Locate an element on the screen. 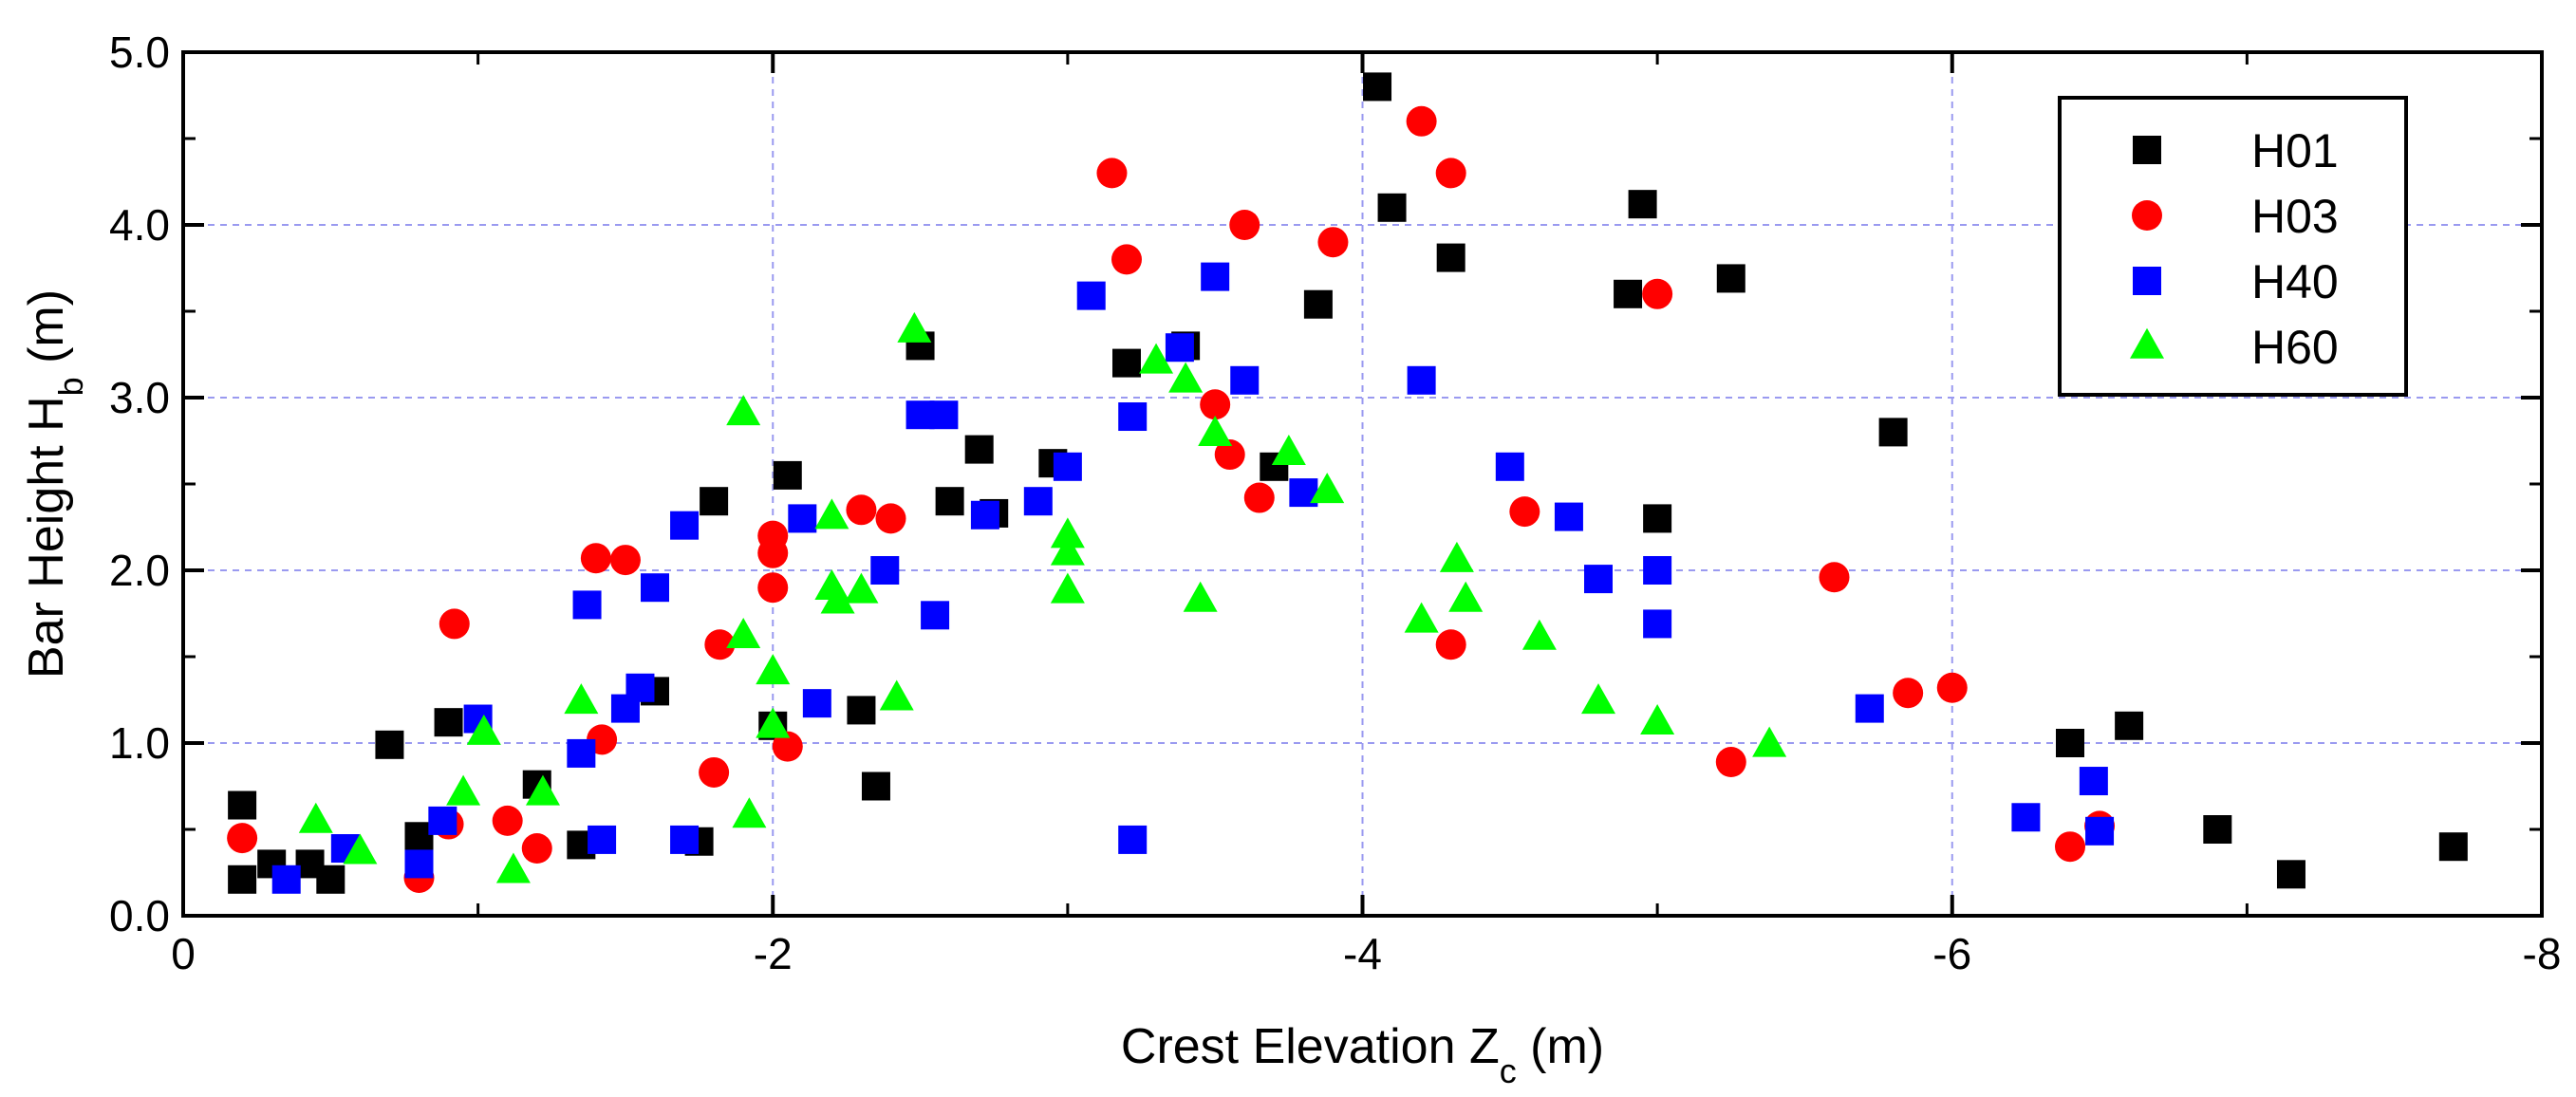  x-tick-label: -8 is located at coordinates (2543, 954).